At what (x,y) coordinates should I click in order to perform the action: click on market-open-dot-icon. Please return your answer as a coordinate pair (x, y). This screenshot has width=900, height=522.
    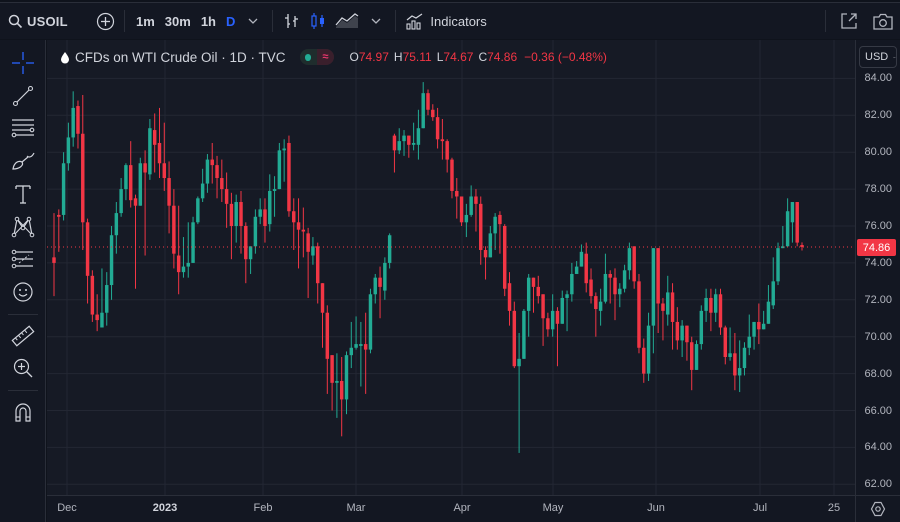
    Looking at the image, I should click on (308, 57).